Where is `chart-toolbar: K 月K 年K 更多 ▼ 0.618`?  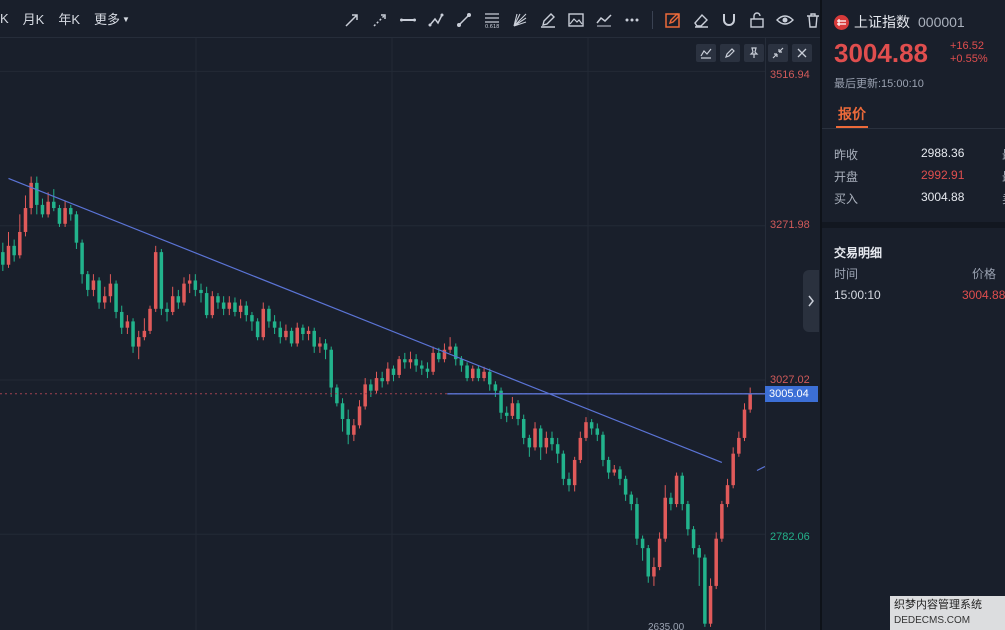 chart-toolbar: K 月K 年K 更多 ▼ 0.618 is located at coordinates (410, 19).